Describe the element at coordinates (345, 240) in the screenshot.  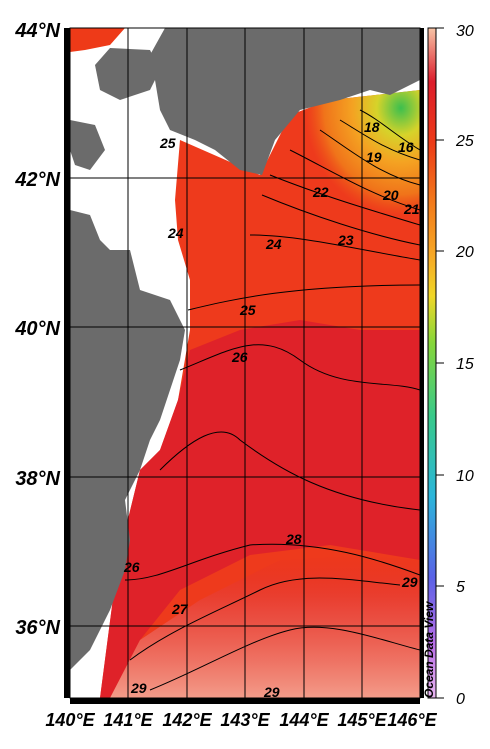
I see `contour-label: 23` at that location.